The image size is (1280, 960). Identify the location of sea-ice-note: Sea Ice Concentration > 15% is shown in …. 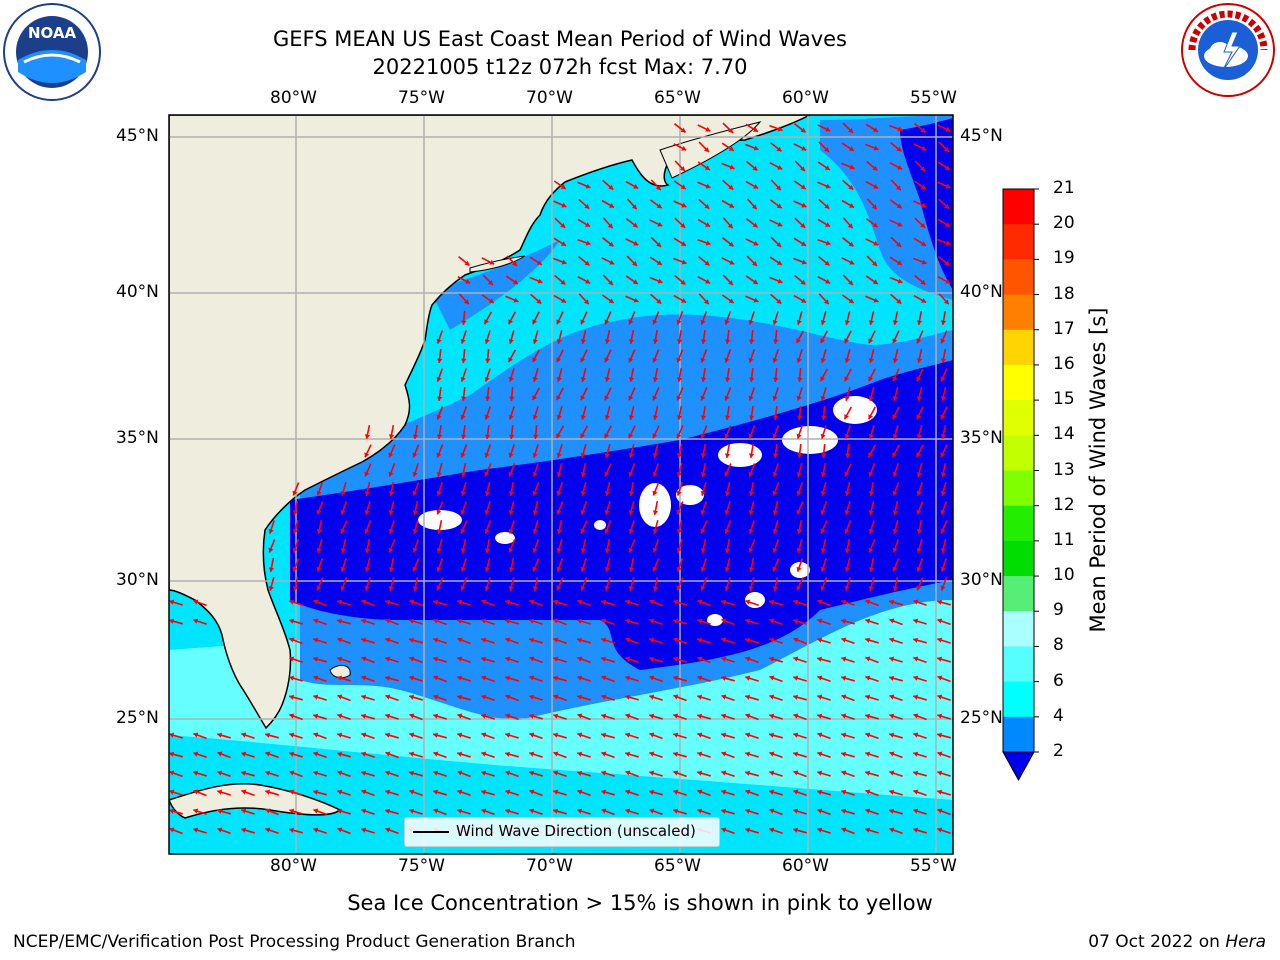
(640, 903).